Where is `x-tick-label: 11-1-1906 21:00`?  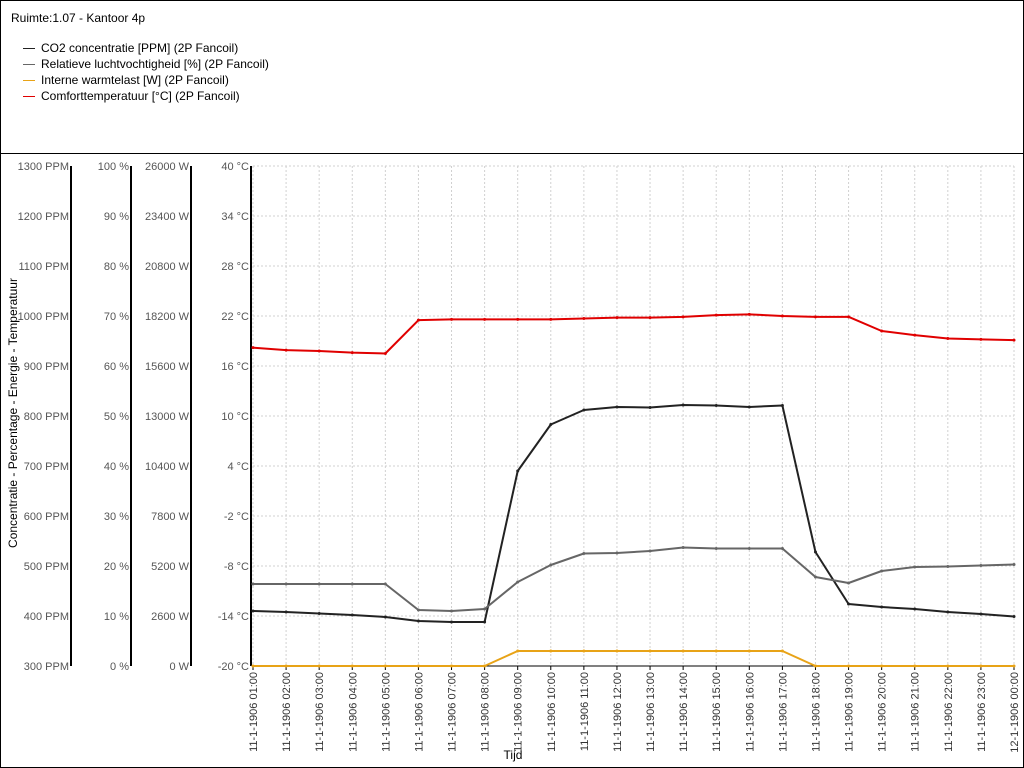
x-tick-label: 11-1-1906 21:00 is located at coordinates (916, 712).